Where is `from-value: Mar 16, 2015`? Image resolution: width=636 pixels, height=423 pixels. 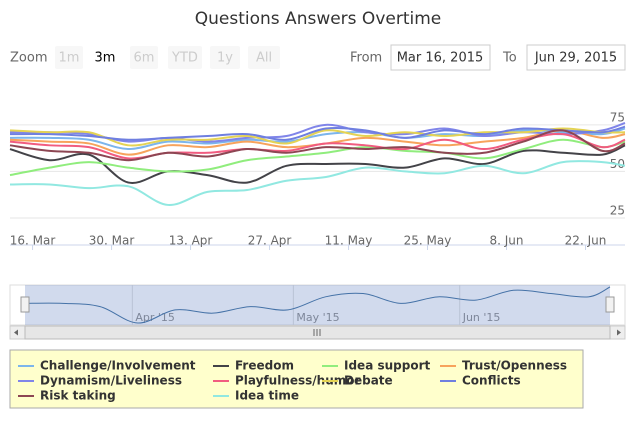 from-value: Mar 16, 2015 is located at coordinates (440, 58).